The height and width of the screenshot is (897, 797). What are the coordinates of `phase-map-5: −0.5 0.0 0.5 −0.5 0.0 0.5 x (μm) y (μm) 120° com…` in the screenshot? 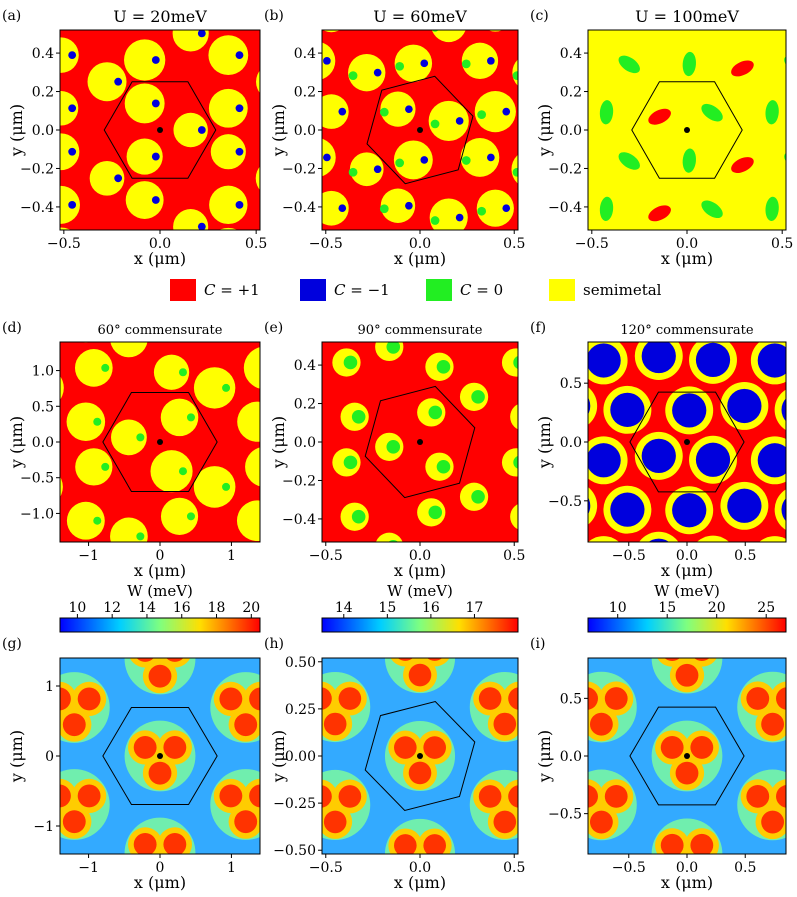 It's located at (658, 450).